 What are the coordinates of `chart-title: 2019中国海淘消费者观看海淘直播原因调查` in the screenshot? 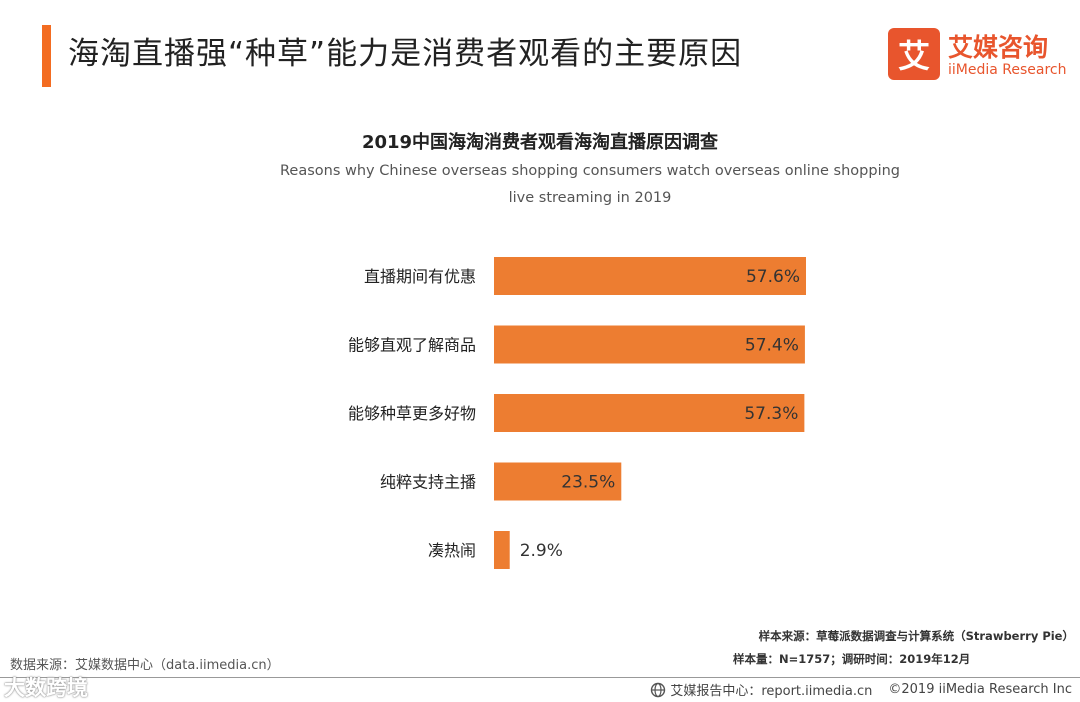 It's located at (540, 142).